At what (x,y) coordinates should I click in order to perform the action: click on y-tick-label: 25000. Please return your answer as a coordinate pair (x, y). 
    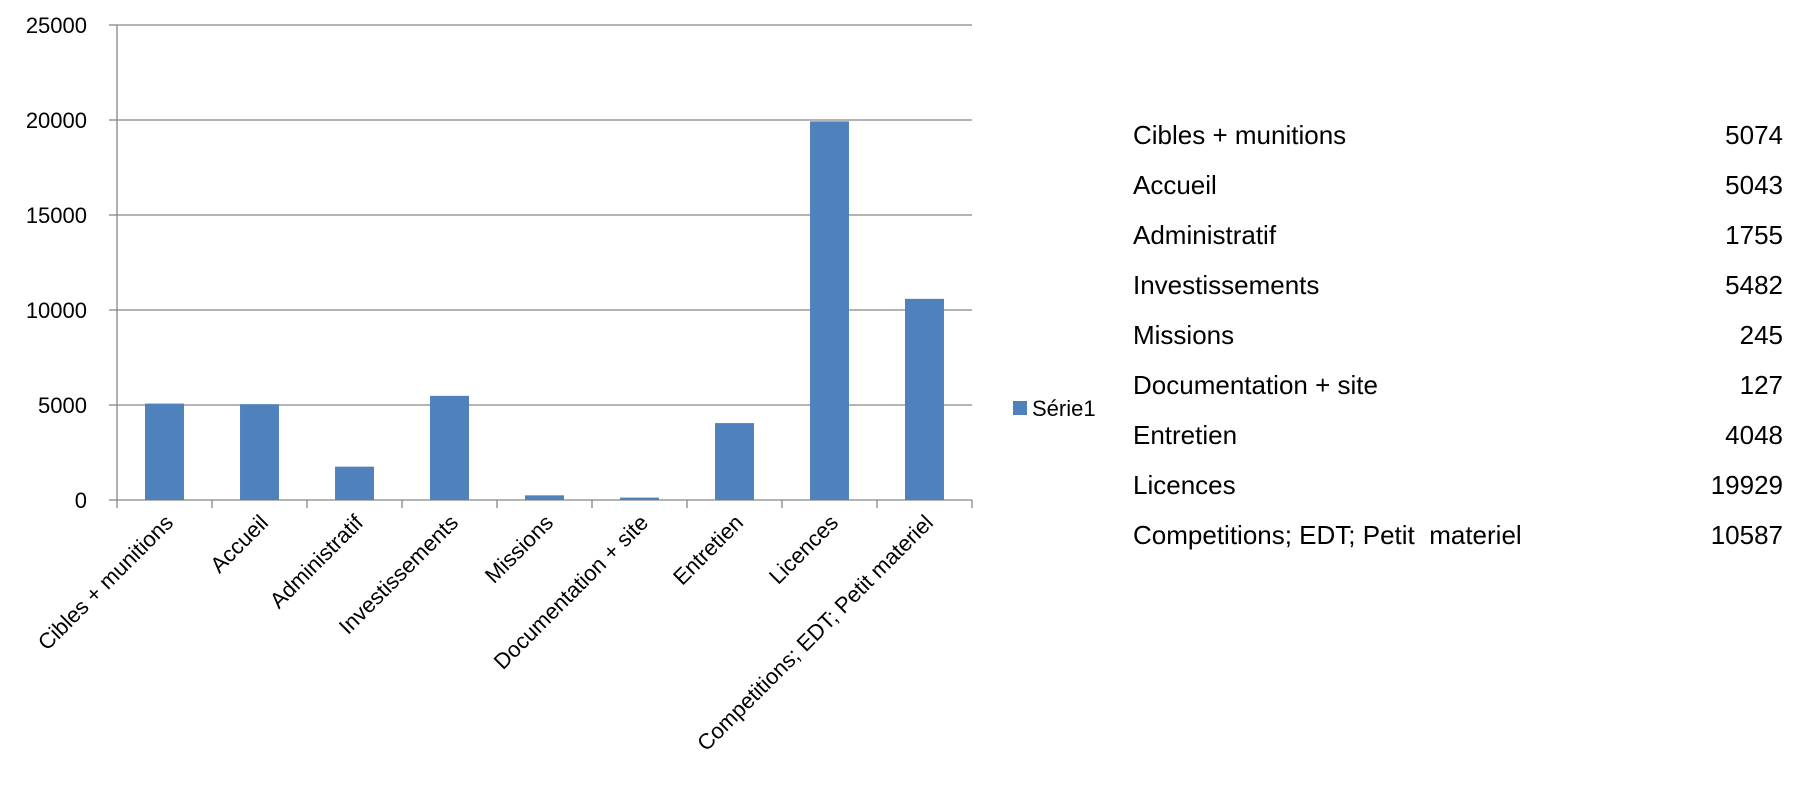
    Looking at the image, I should click on (56, 25).